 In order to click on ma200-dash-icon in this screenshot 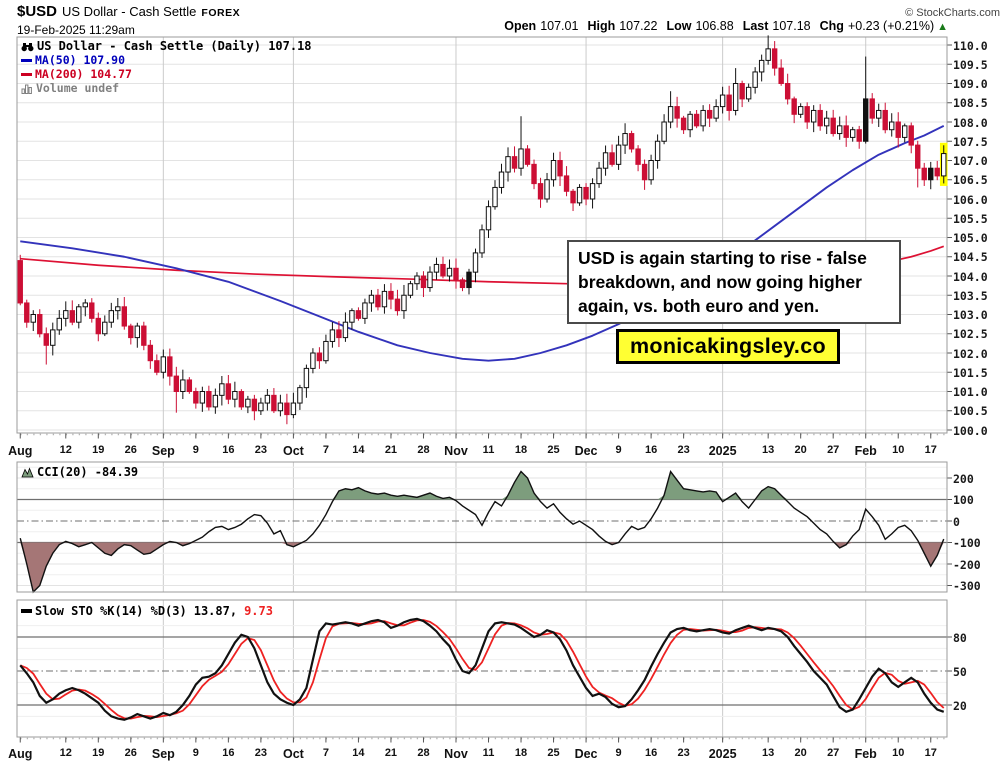, I will do `click(26, 74)`.